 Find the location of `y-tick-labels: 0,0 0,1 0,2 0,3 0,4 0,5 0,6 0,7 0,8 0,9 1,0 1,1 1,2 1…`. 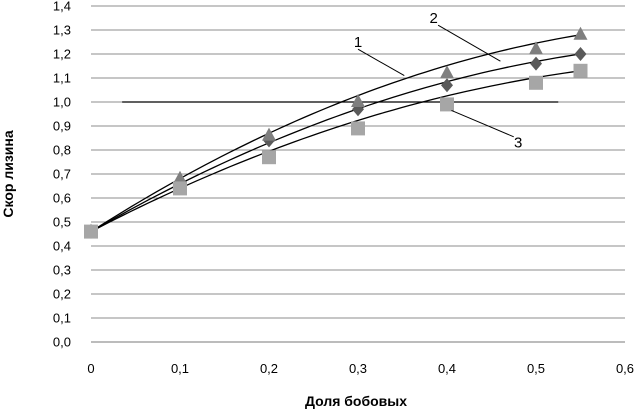

y-tick-labels: 0,0 0,1 0,2 0,3 0,4 0,5 0,6 0,7 0,8 0,9 1,0 1,1 1,2 1… is located at coordinates (62, 175).